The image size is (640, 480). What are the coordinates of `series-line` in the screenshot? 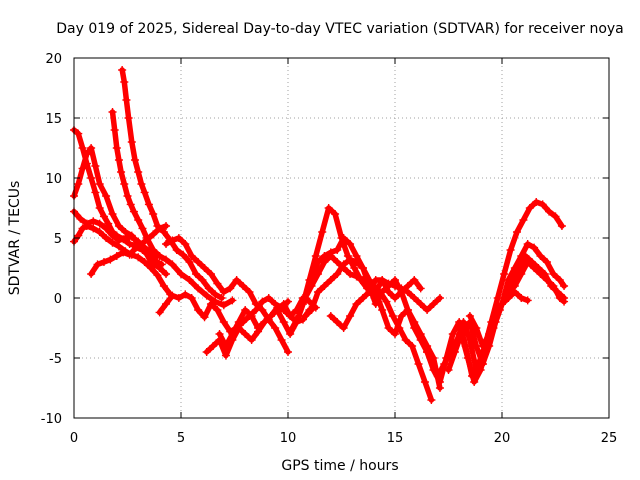 It's located at (172, 184).